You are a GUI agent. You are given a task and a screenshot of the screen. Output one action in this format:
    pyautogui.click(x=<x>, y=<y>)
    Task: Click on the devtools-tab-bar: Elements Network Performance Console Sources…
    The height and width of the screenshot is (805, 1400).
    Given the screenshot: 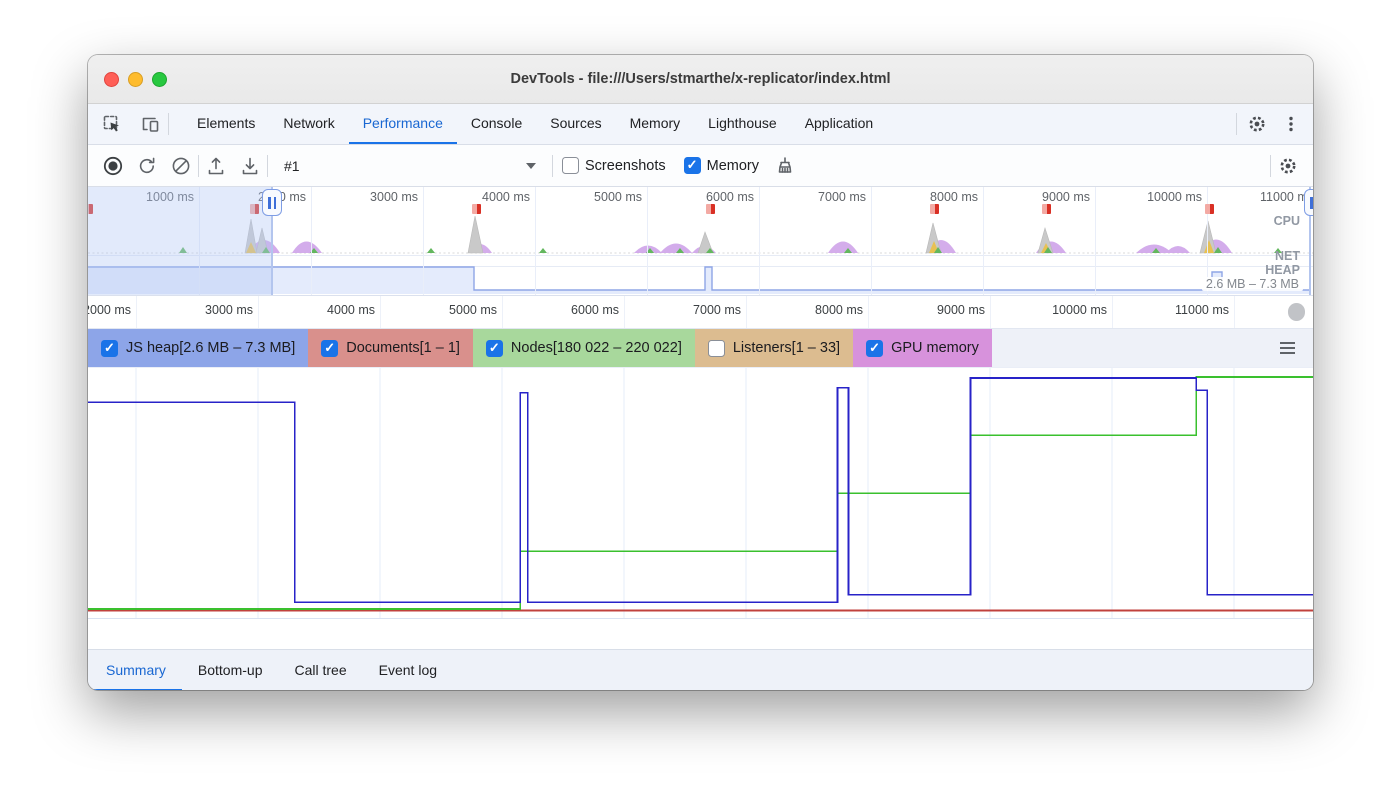 What is the action you would take?
    pyautogui.click(x=700, y=124)
    